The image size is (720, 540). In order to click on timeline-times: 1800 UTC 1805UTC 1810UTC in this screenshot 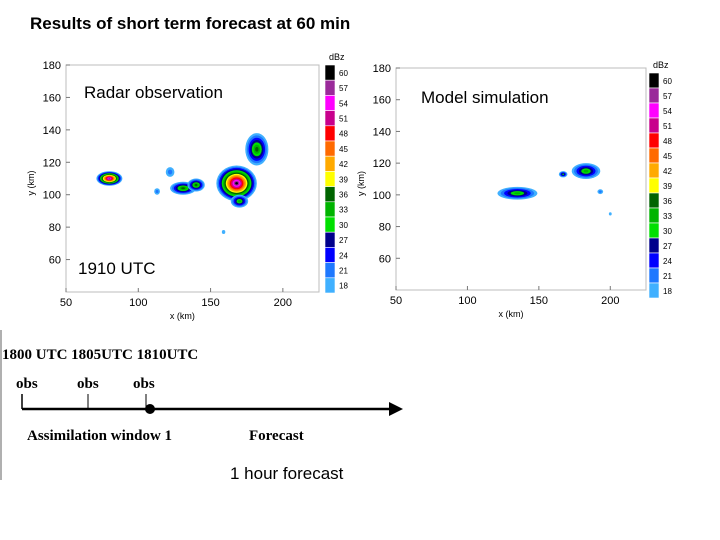, I will do `click(100, 355)`.